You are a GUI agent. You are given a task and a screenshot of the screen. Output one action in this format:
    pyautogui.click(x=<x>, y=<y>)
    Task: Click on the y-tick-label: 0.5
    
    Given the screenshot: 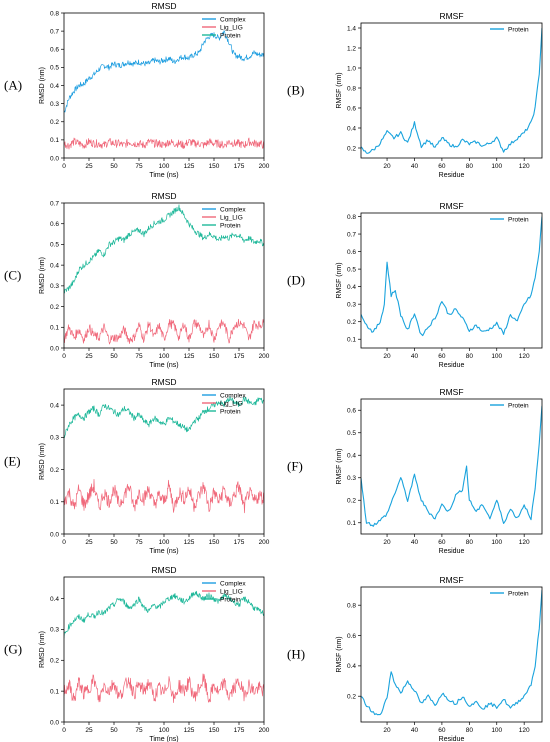 What is the action you would take?
    pyautogui.click(x=351, y=269)
    